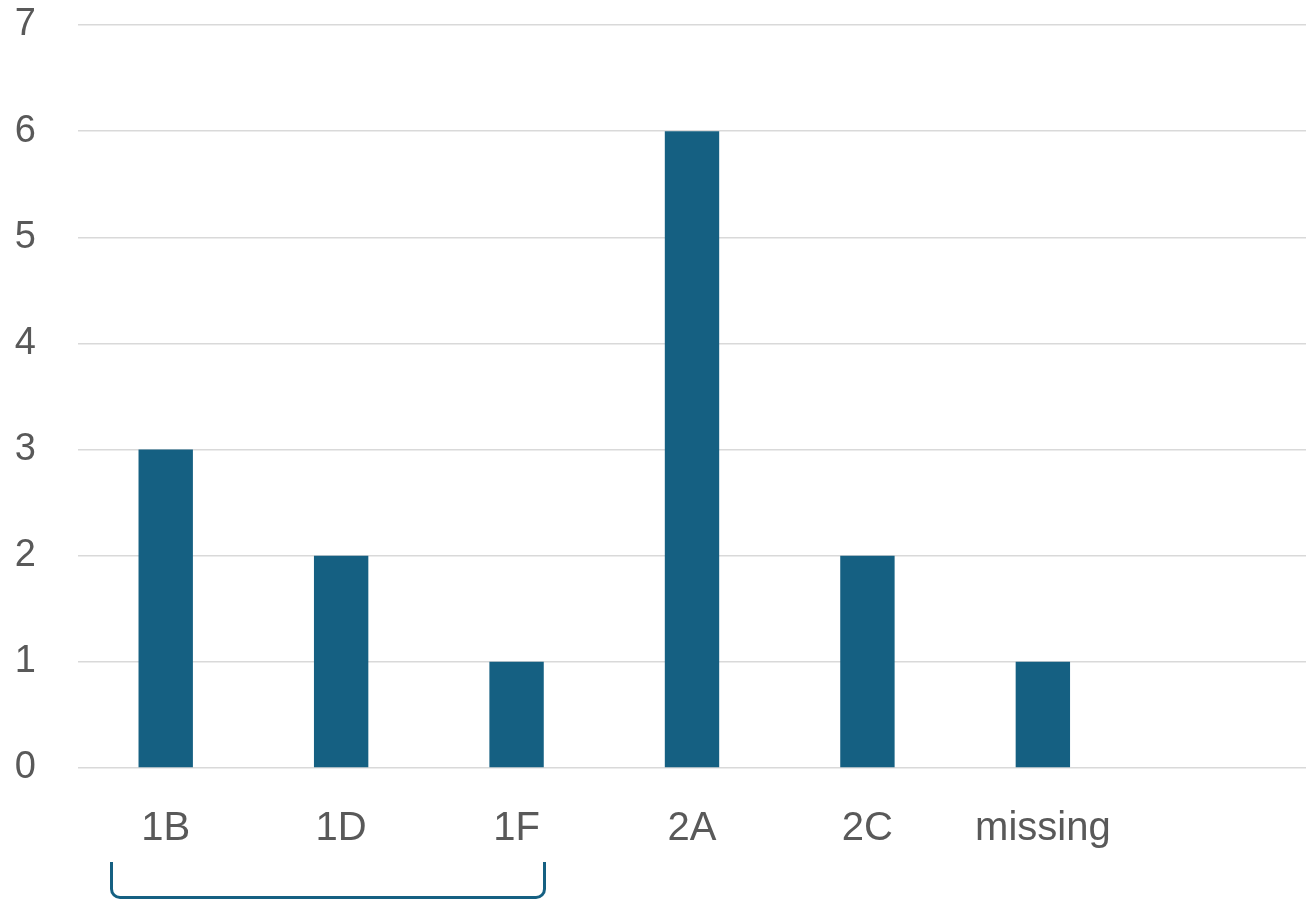 The width and height of the screenshot is (1306, 899). I want to click on x-tick-label: 1B, so click(166, 826).